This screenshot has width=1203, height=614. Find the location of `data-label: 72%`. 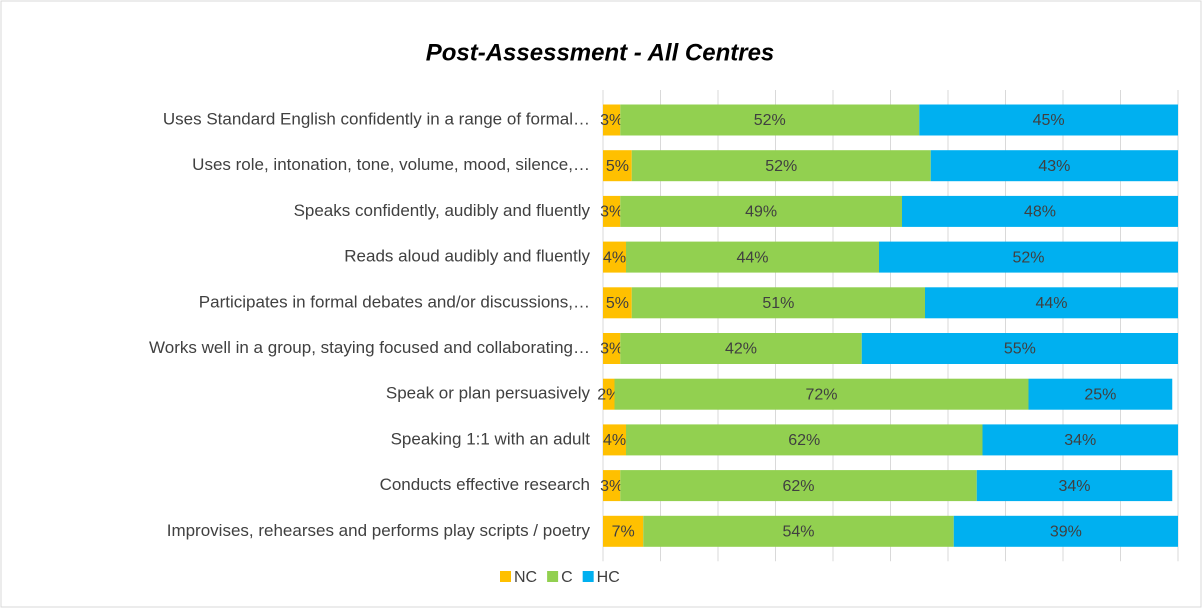

data-label: 72% is located at coordinates (821, 394).